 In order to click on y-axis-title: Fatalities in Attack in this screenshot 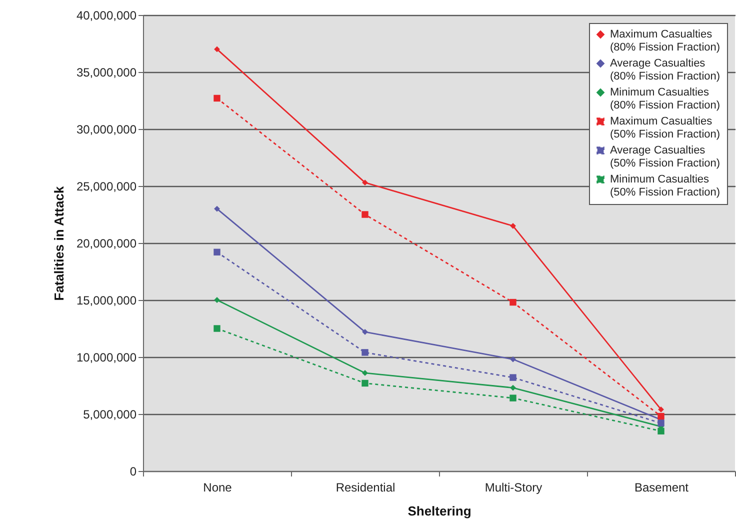, I will do `click(58, 243)`.